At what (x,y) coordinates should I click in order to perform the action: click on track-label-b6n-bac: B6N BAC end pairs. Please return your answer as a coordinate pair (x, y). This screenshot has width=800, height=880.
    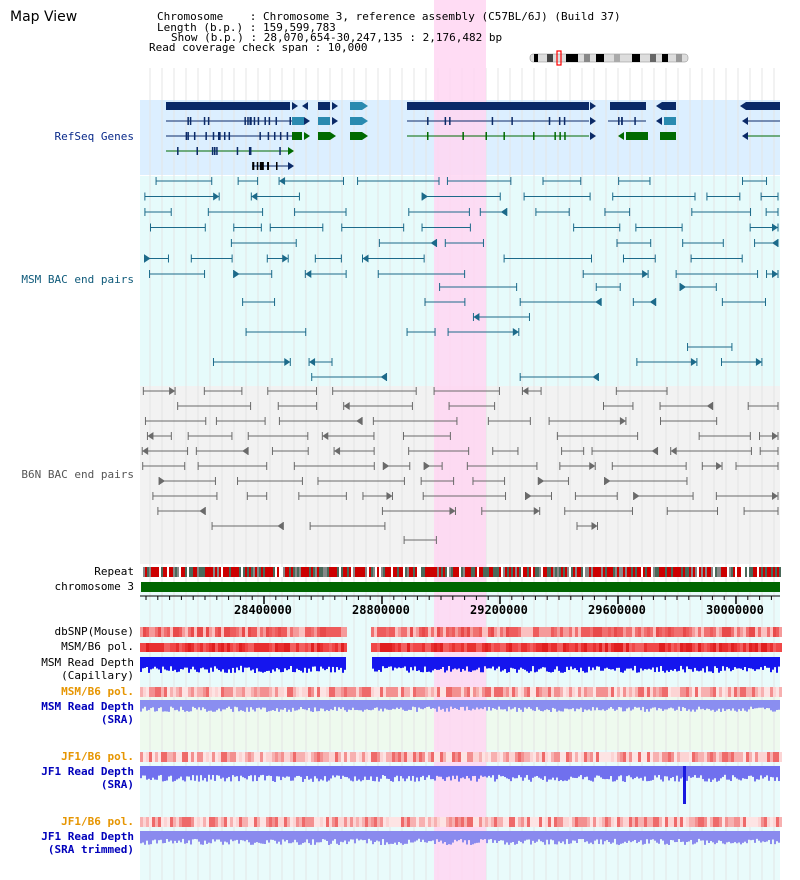
    Looking at the image, I should click on (77, 474).